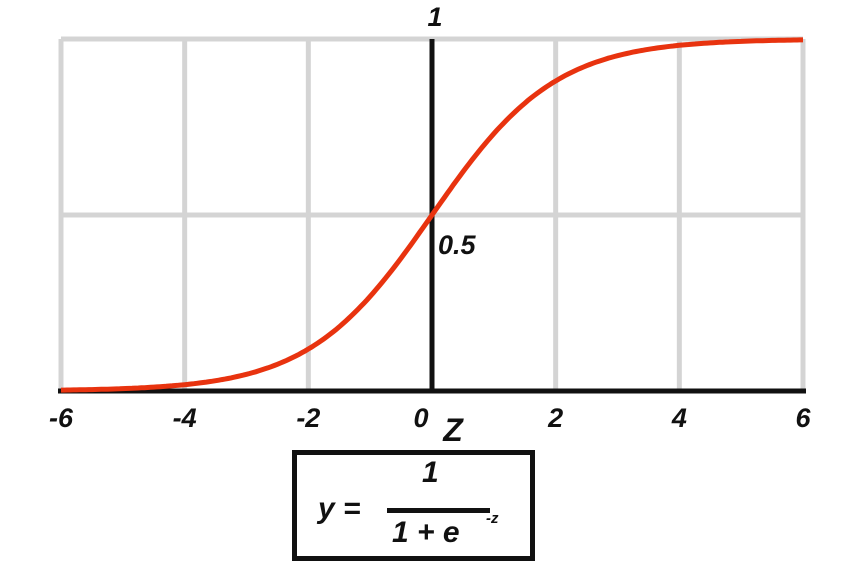 This screenshot has height=571, width=844. I want to click on x-axis-label: Z, so click(453, 430).